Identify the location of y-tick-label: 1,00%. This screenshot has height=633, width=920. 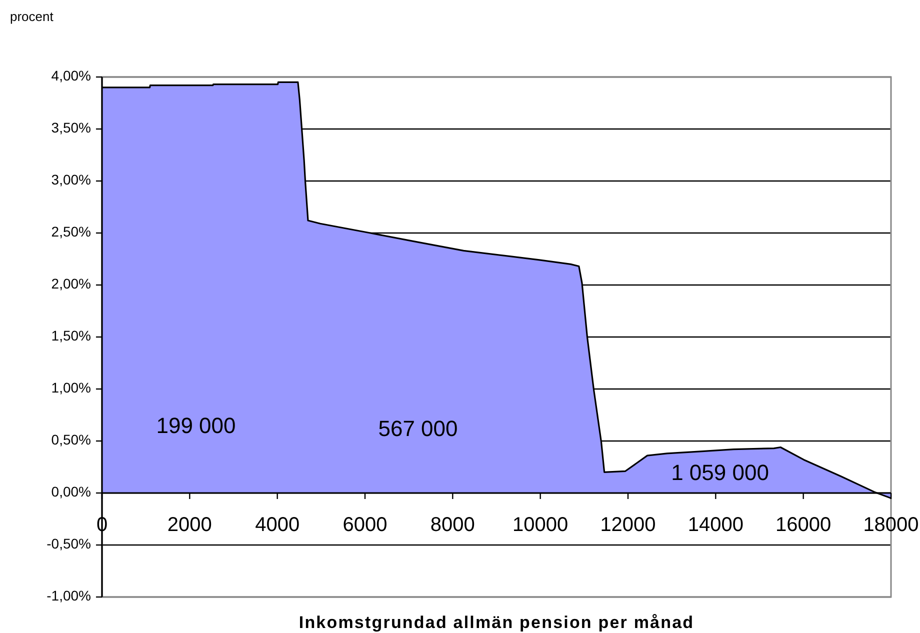
(71, 388).